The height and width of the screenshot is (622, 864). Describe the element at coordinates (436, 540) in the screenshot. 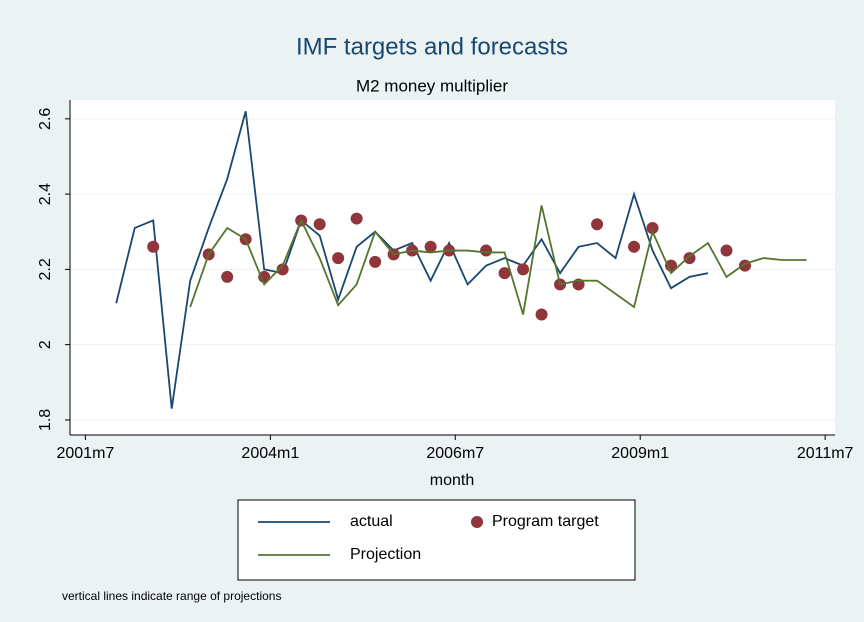

I see `legend-box` at that location.